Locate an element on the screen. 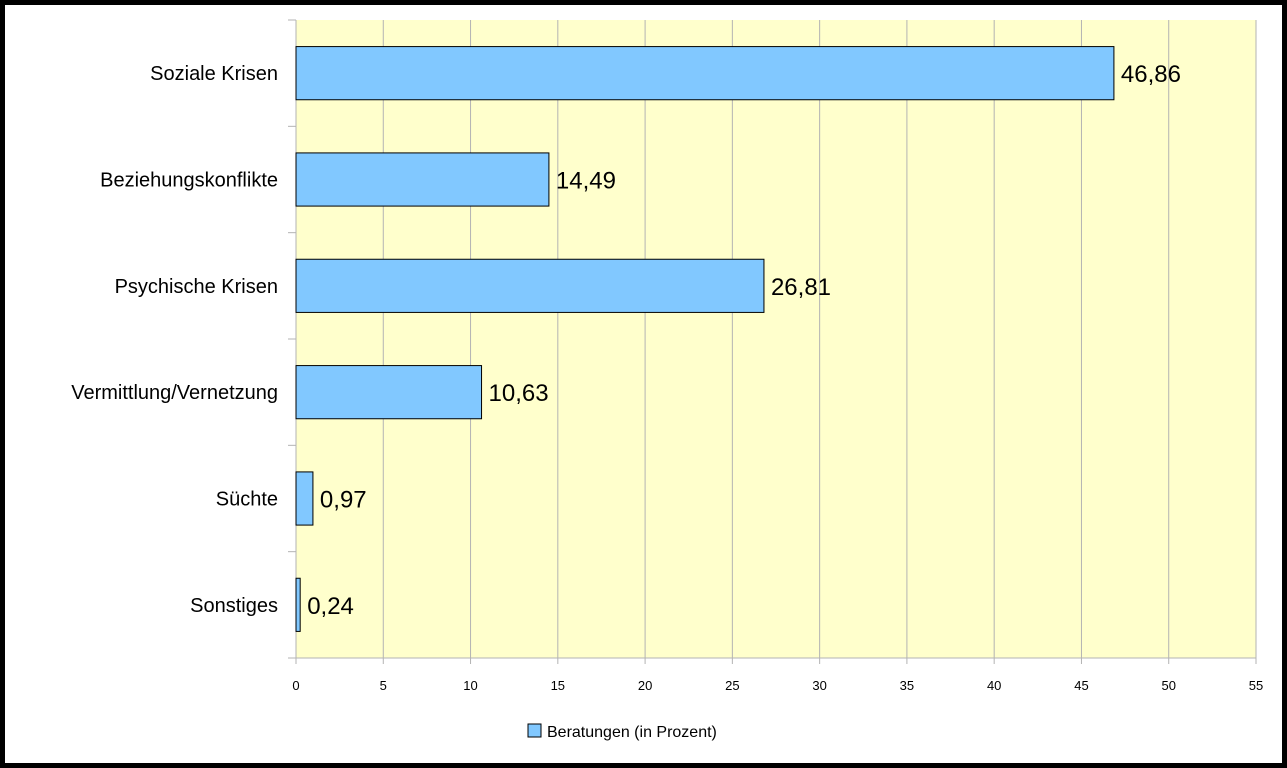  category-label: Süchte is located at coordinates (247, 500).